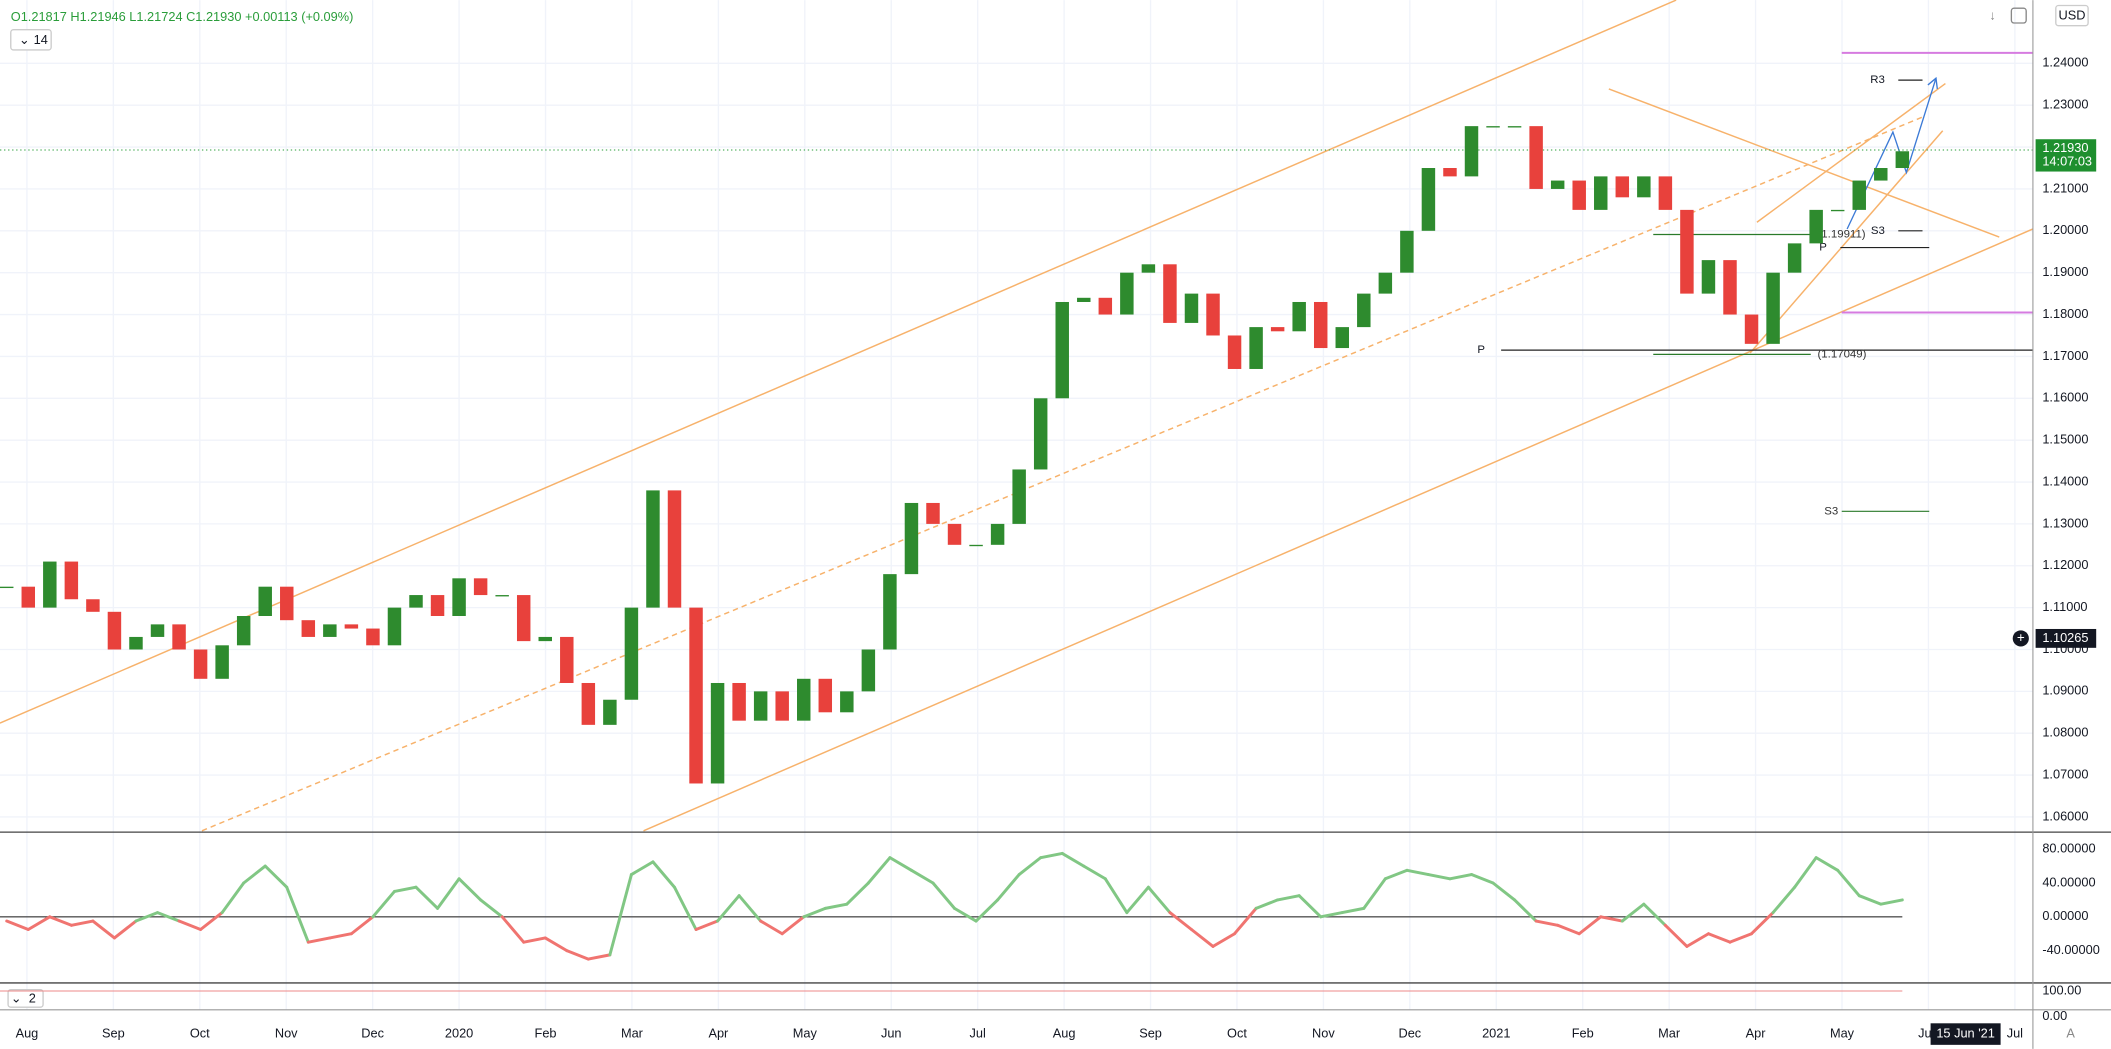  What do you see at coordinates (1965, 1032) in the screenshot?
I see `crosshair-date: 15 Jun '21` at bounding box center [1965, 1032].